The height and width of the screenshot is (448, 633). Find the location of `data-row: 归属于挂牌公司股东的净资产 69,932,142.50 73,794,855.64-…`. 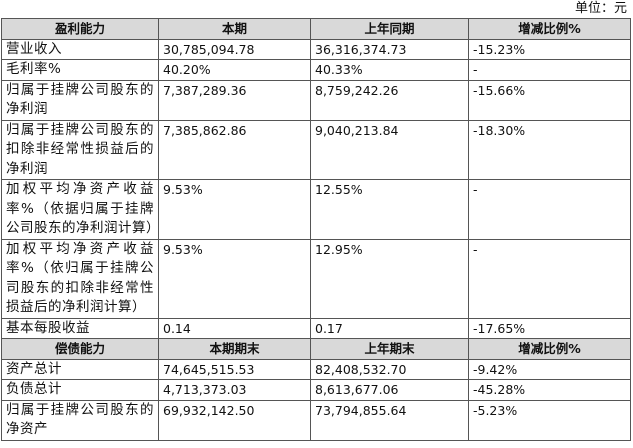

data-row: 归属于挂牌公司股东的净资产 69,932,142.50 73,794,855.64-… is located at coordinates (316, 420).